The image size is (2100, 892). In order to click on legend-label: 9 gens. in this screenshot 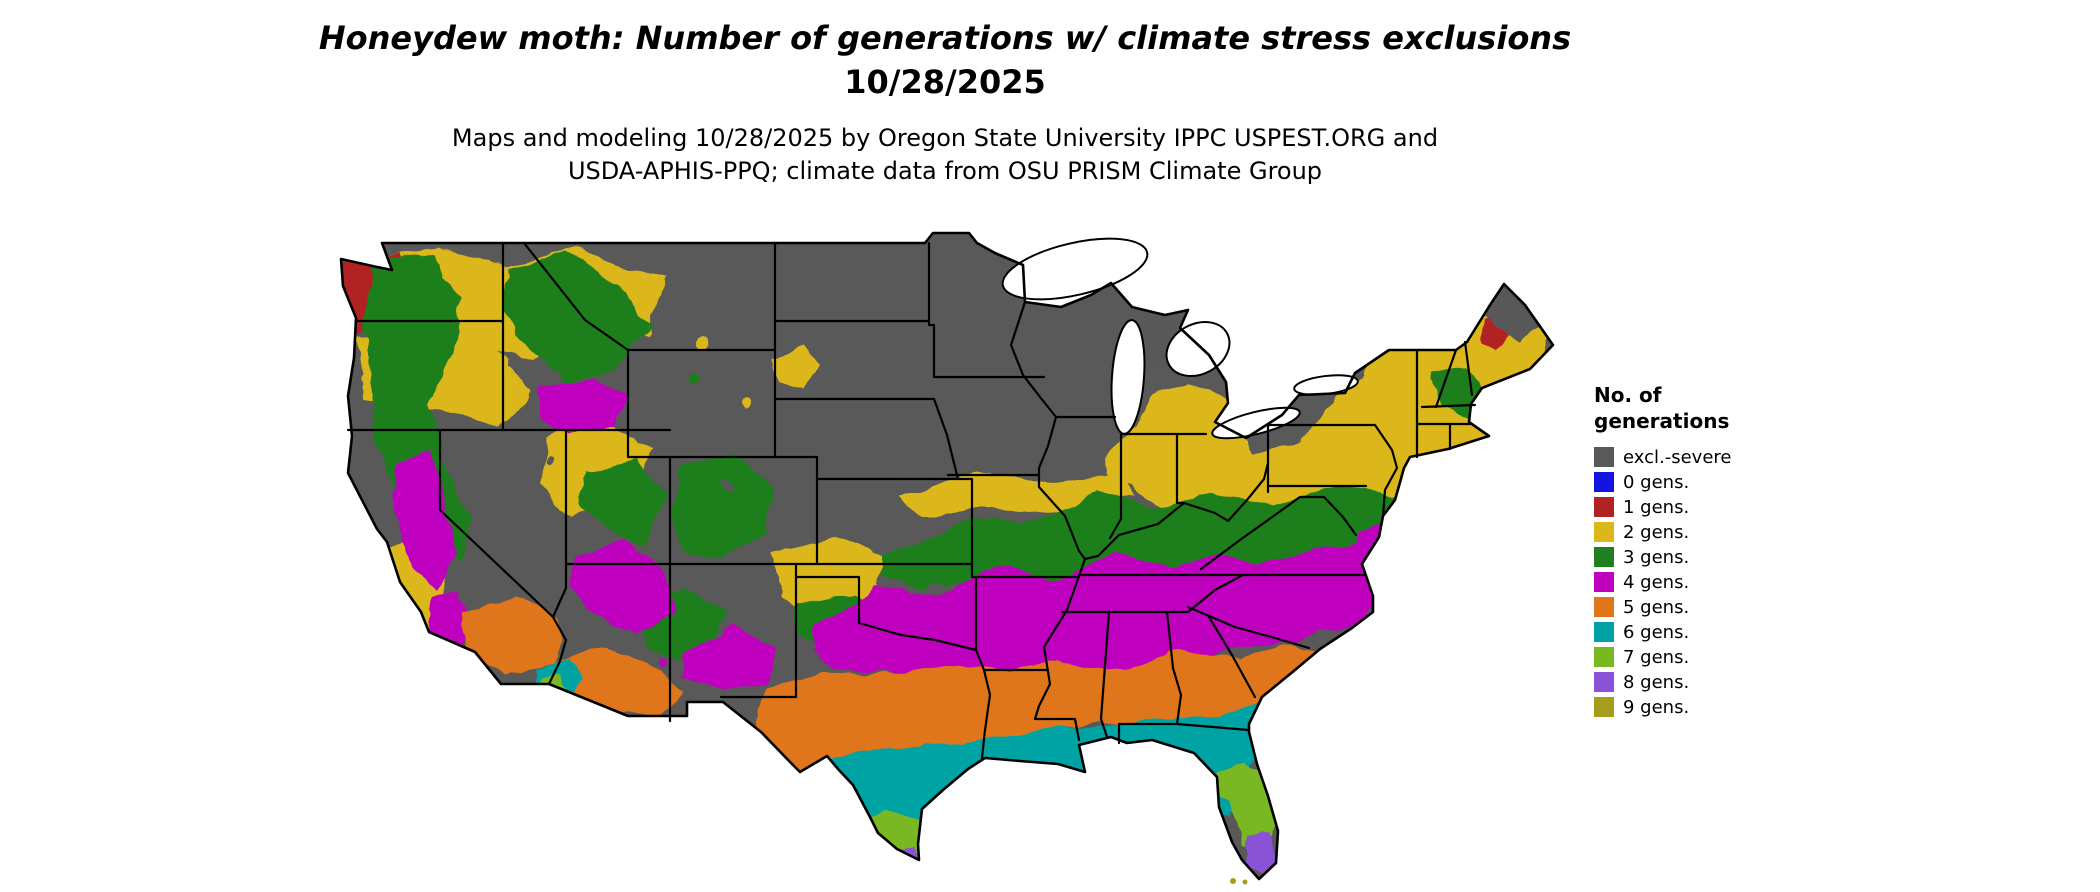, I will do `click(1656, 707)`.